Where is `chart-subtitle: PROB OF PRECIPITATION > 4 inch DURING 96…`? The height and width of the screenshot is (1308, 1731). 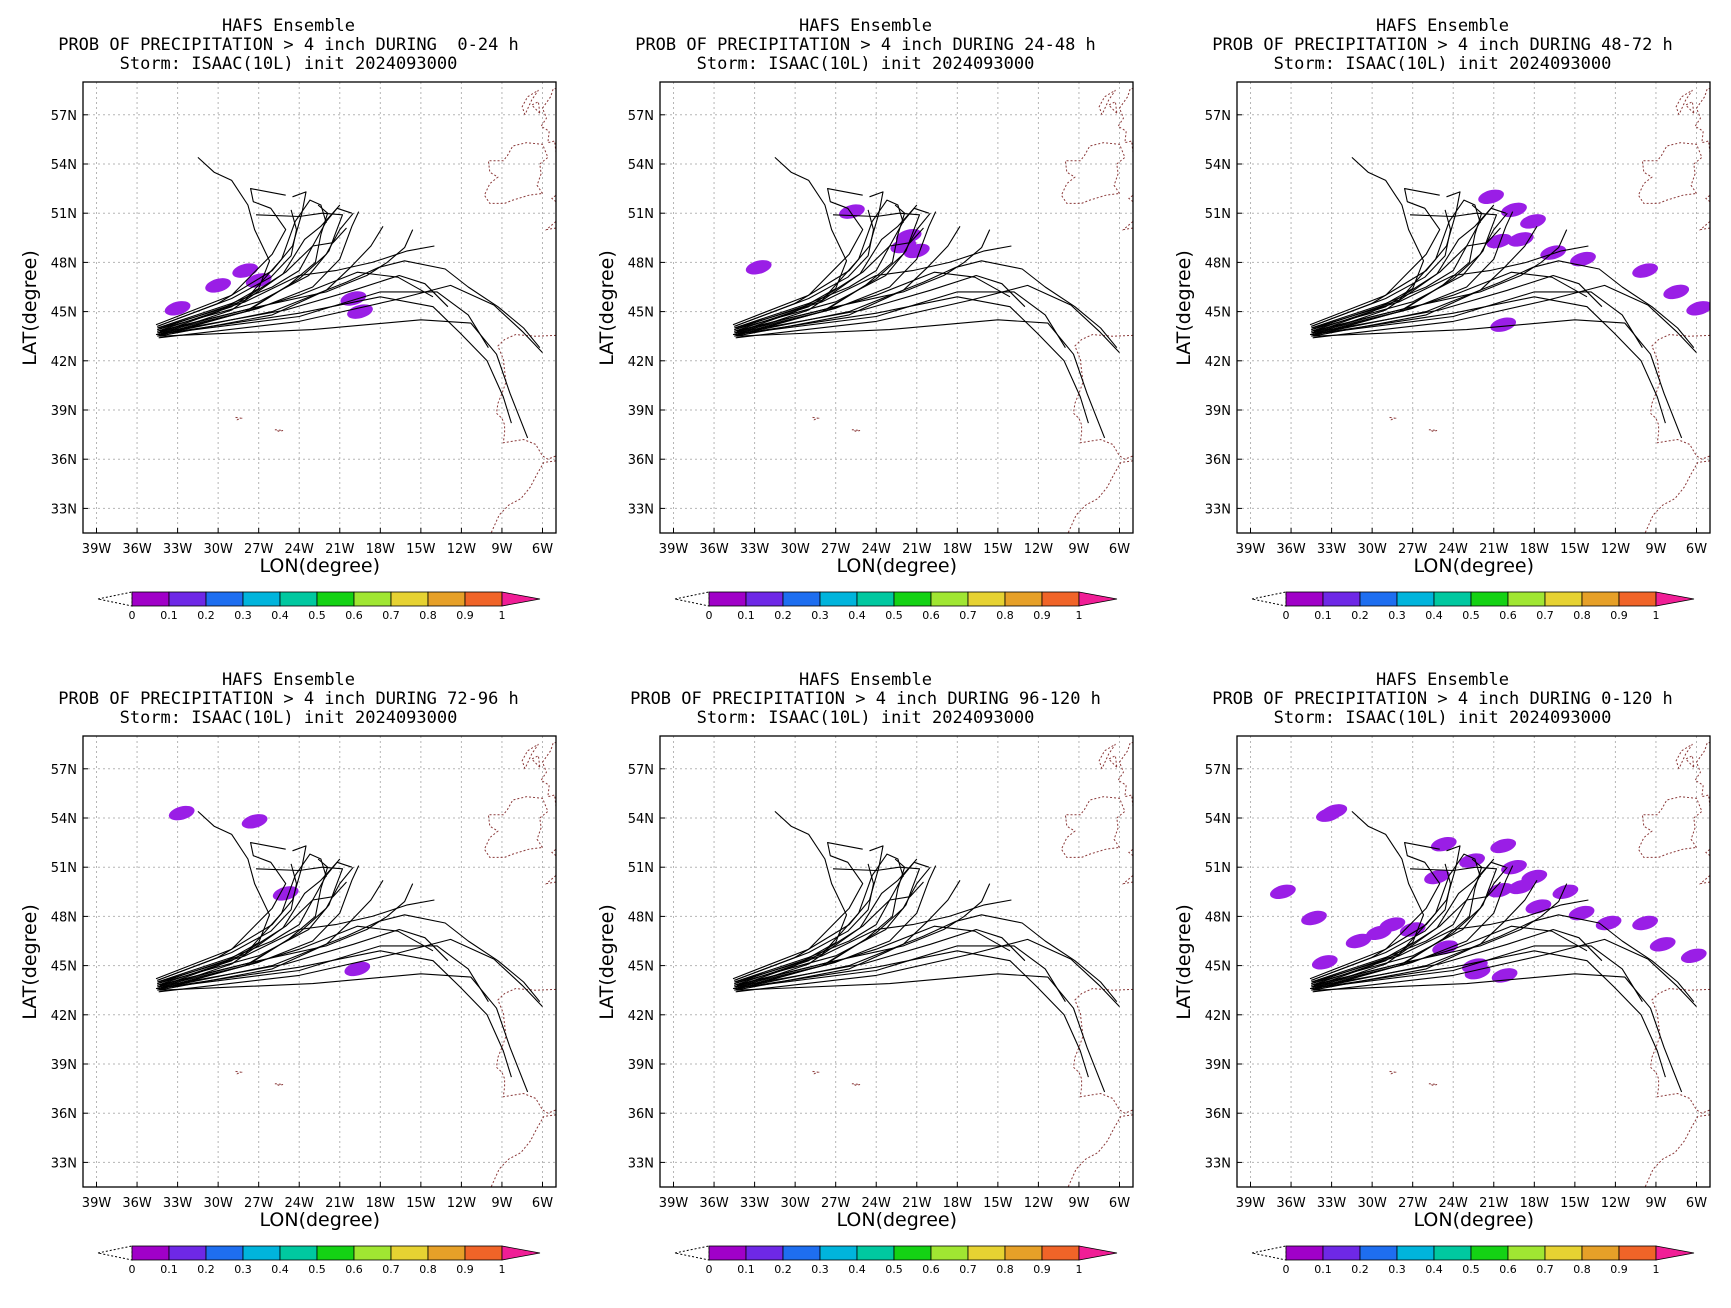 chart-subtitle: PROB OF PRECIPITATION > 4 inch DURING 96… is located at coordinates (865, 699).